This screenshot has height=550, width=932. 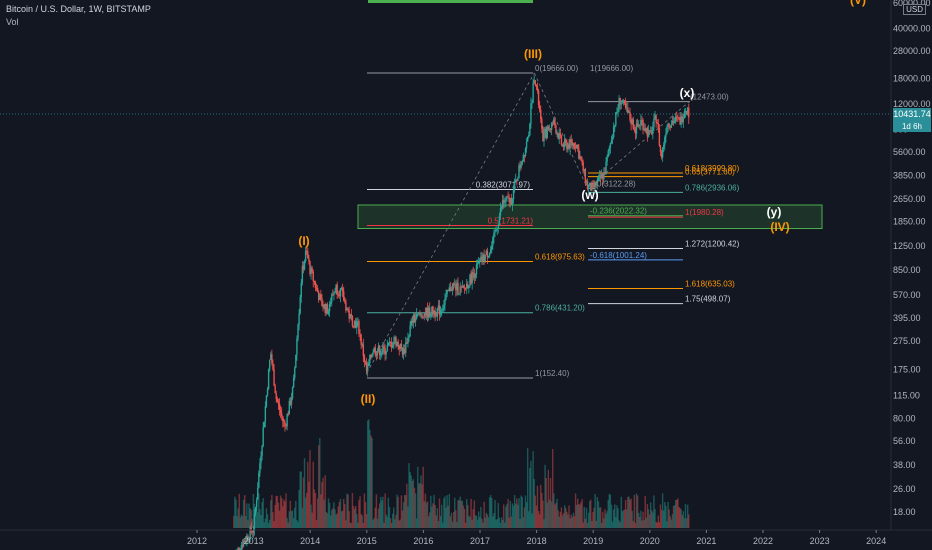 What do you see at coordinates (904, 489) in the screenshot?
I see `y-tick-label: 26.00` at bounding box center [904, 489].